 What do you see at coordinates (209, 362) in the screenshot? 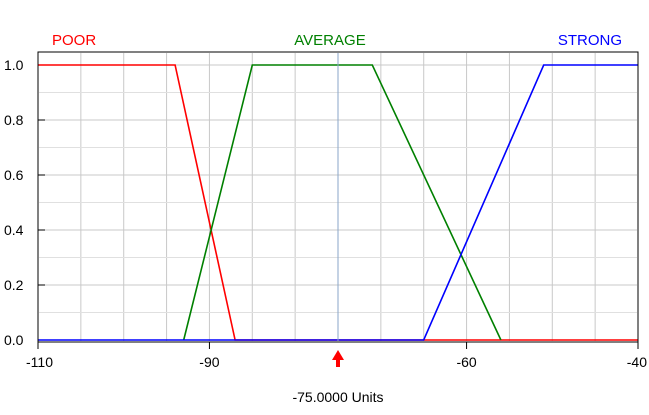
I see `x-tick-label: -90` at bounding box center [209, 362].